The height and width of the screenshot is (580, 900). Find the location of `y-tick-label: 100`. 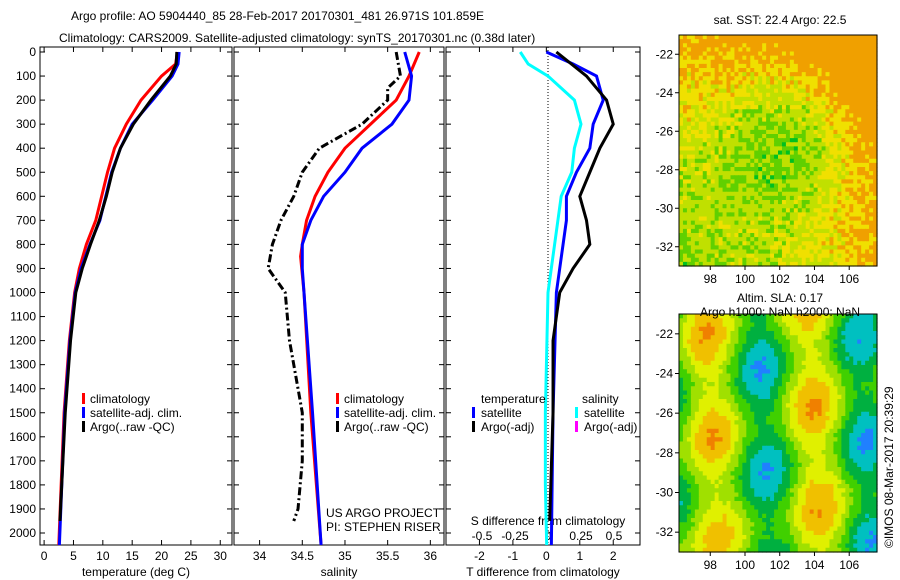

y-tick-label: 100 is located at coordinates (26, 76).